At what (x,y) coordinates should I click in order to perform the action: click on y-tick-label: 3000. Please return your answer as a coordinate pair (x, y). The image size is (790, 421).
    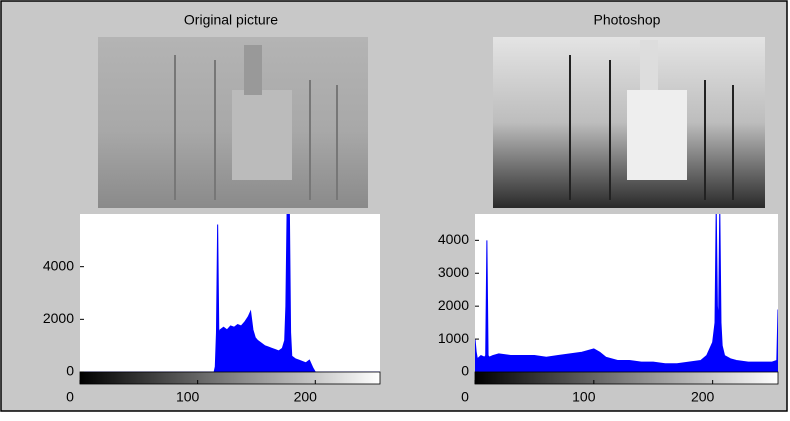
    Looking at the image, I should click on (453, 272).